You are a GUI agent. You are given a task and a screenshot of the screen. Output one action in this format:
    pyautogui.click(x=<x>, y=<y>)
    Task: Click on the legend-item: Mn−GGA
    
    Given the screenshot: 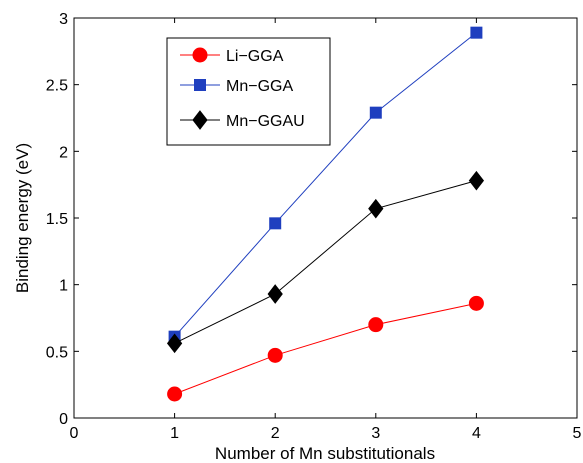 What is the action you would take?
    pyautogui.click(x=236, y=86)
    